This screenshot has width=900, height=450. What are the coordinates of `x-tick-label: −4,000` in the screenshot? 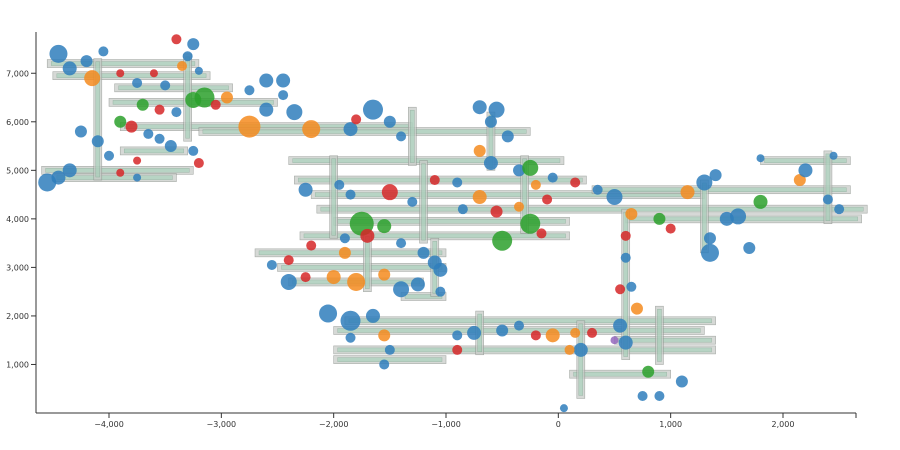 It's located at (109, 424).